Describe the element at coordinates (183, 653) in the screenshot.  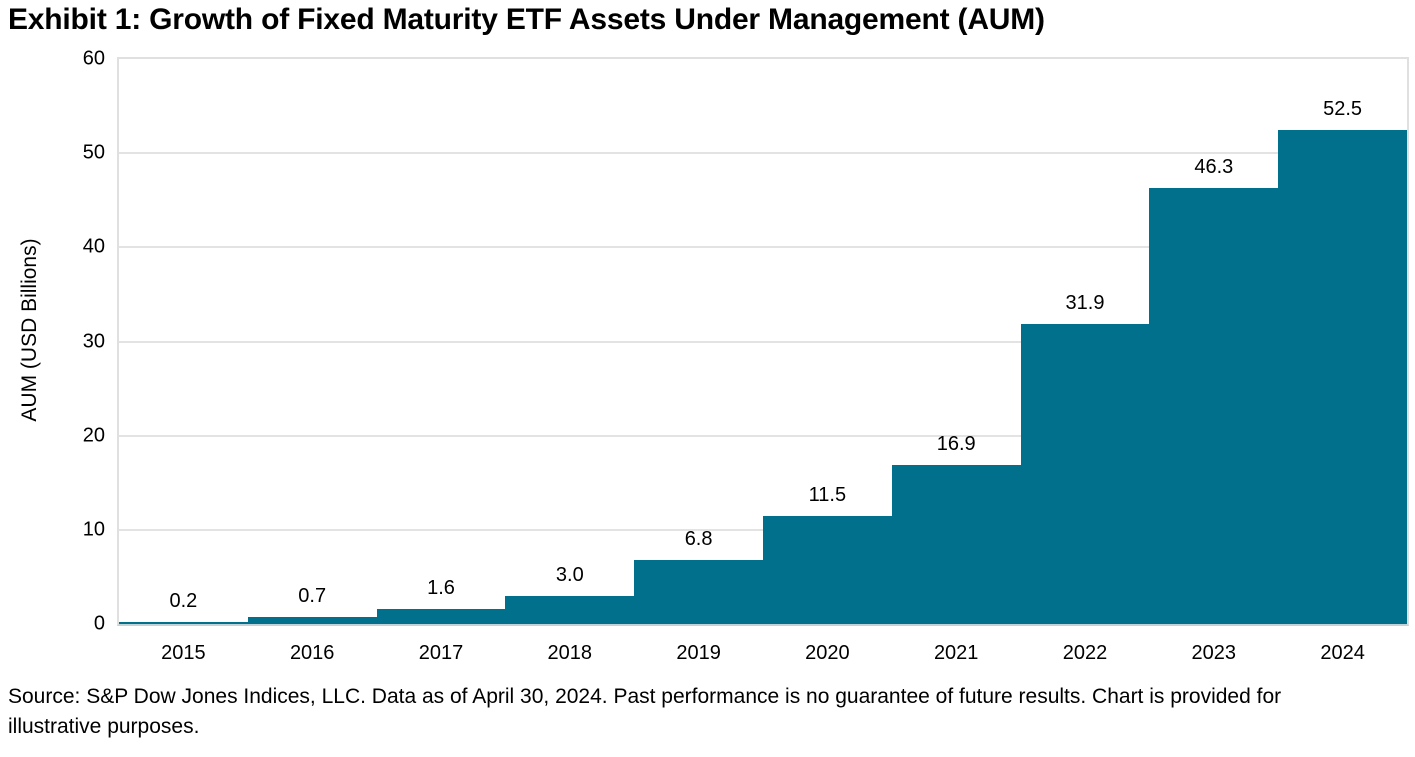
I see `x-tick-label: 2015` at that location.